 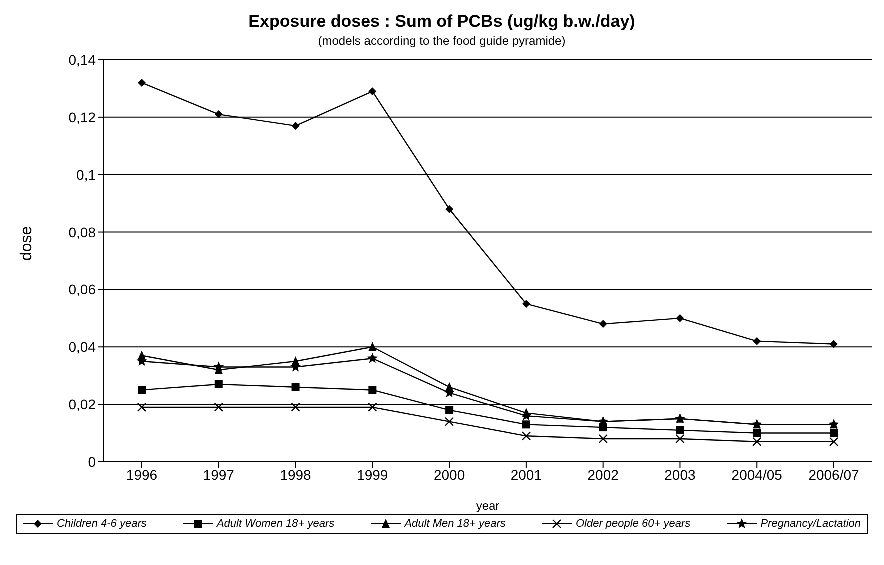 What do you see at coordinates (82, 404) in the screenshot?
I see `y-tick-label: 0,02` at bounding box center [82, 404].